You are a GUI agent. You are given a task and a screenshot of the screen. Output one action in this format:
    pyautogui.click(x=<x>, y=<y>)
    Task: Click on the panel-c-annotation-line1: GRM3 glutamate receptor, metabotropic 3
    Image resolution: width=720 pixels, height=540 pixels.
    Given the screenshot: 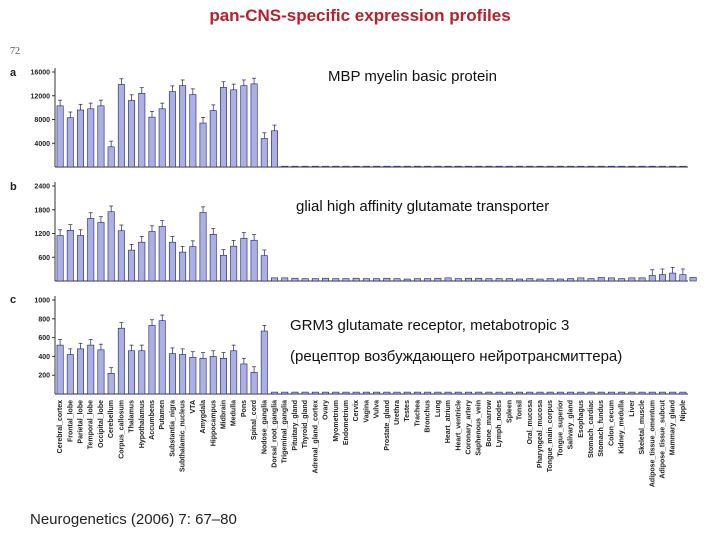 What is the action you would take?
    pyautogui.click(x=429, y=325)
    